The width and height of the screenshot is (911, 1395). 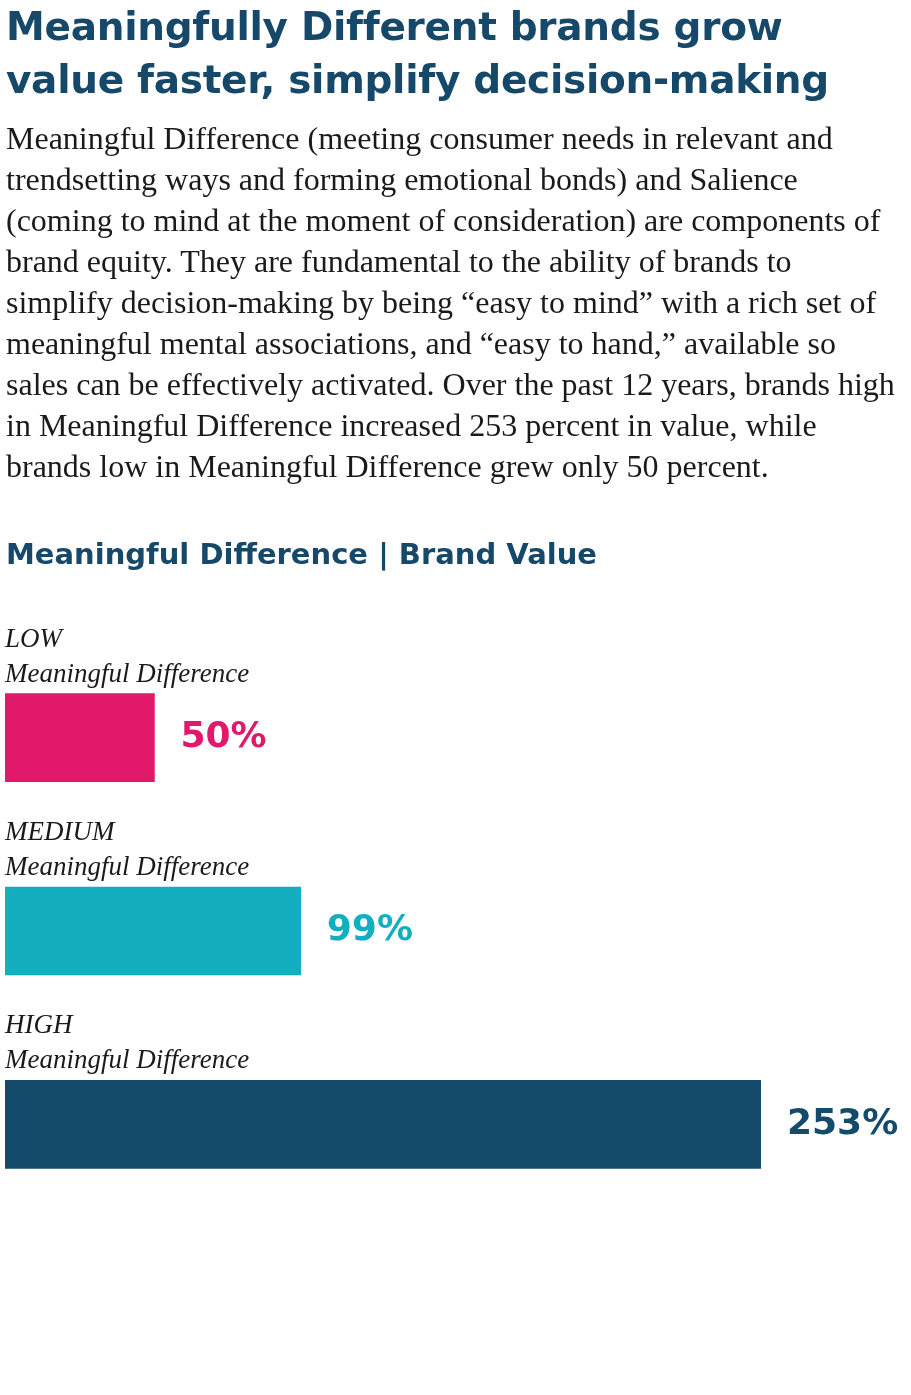 What do you see at coordinates (843, 1121) in the screenshot?
I see `data-label: 253%` at bounding box center [843, 1121].